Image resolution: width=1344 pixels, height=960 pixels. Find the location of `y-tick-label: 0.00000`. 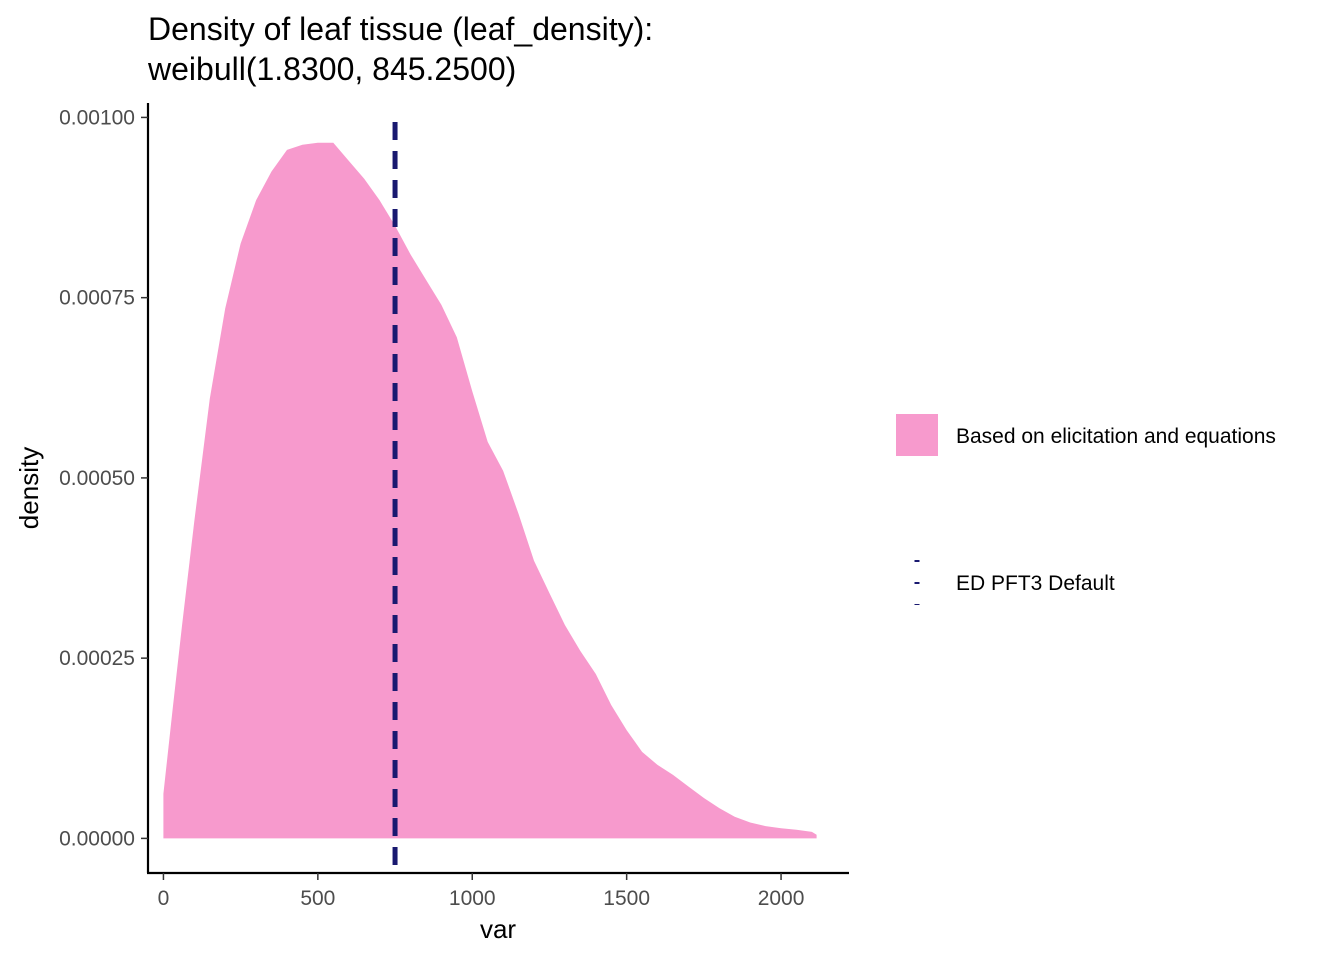

y-tick-label: 0.00000 is located at coordinates (97, 838).